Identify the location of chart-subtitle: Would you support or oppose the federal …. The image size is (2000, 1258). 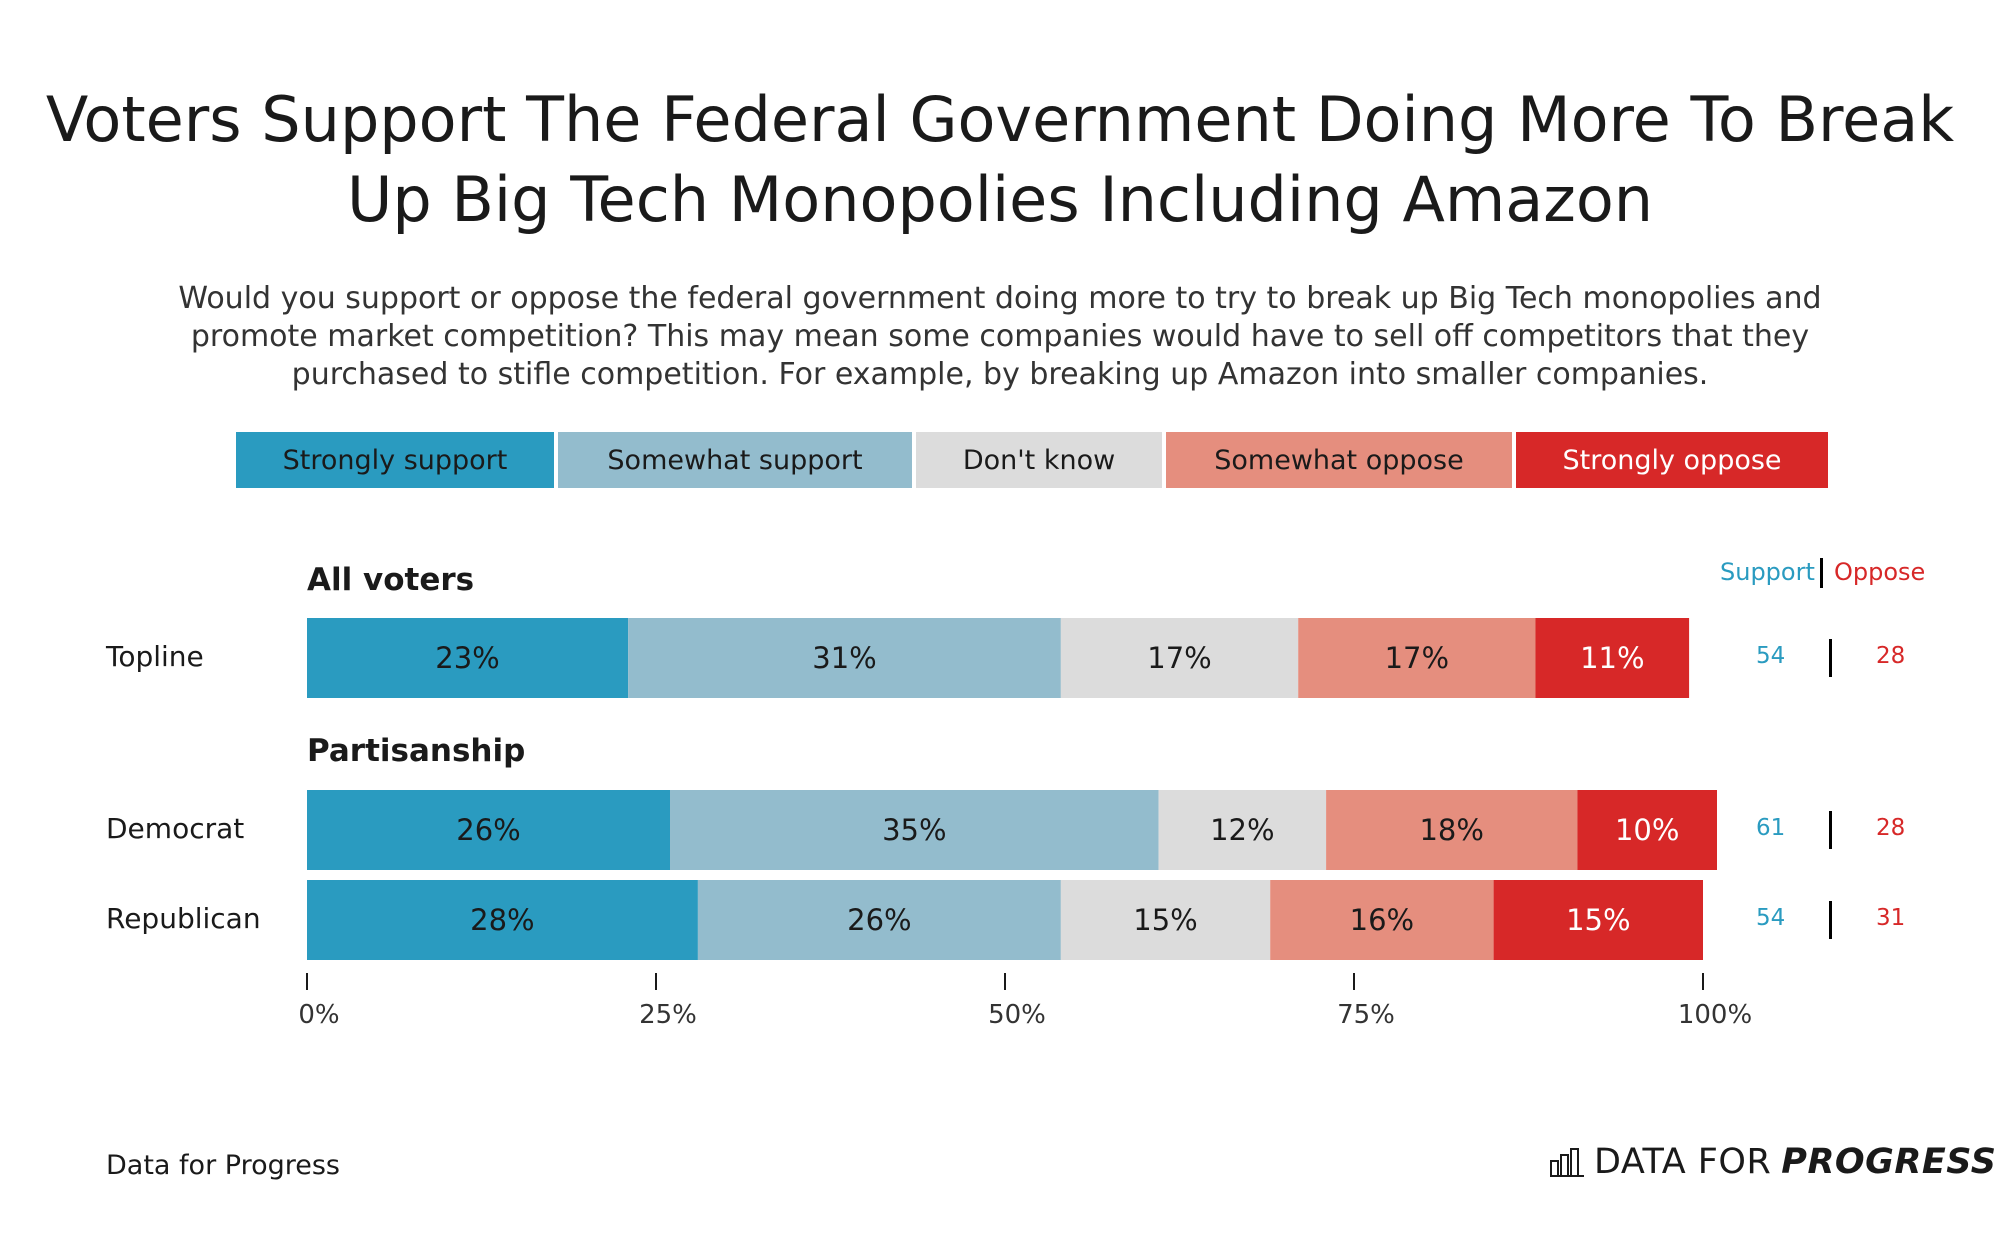
(1000, 336).